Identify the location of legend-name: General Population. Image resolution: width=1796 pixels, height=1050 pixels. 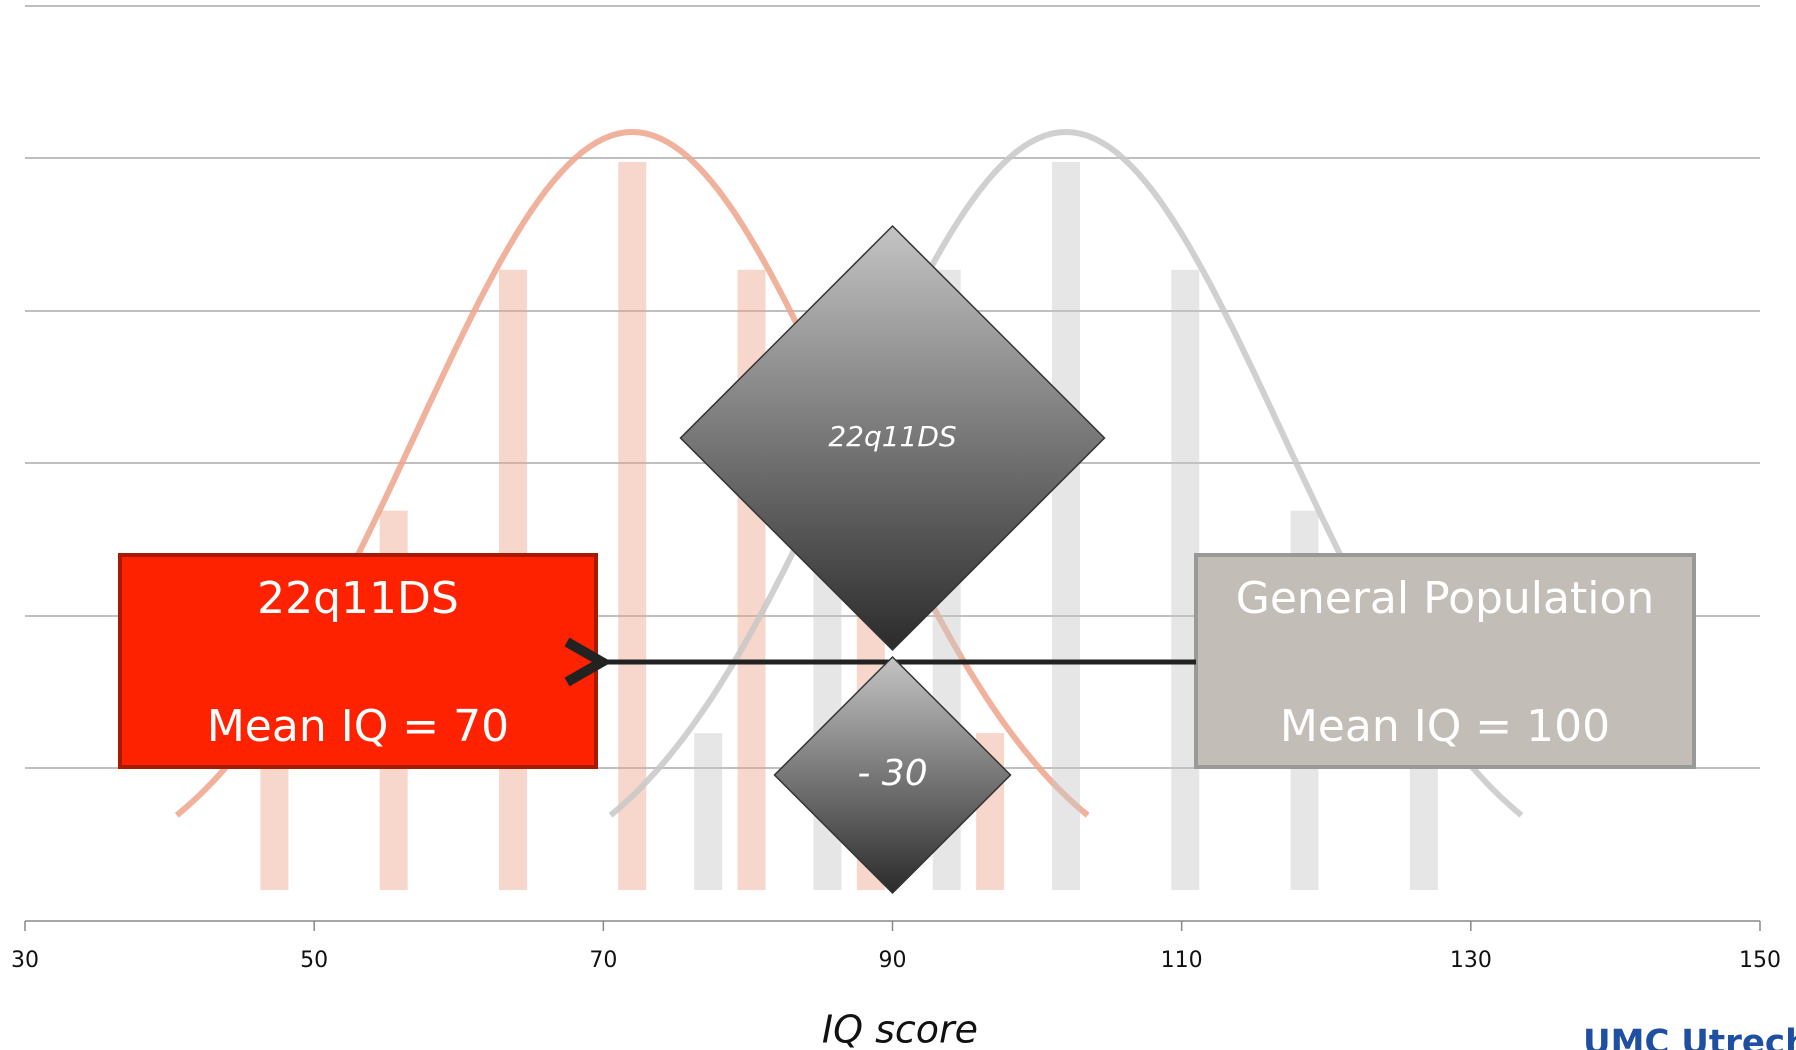
(1445, 598).